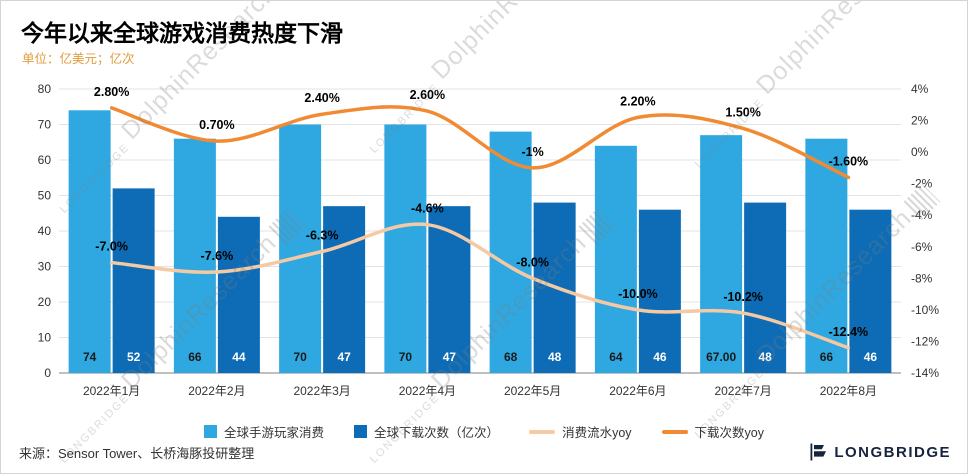 The image size is (968, 474). I want to click on svg-text: 74, so click(90, 357).